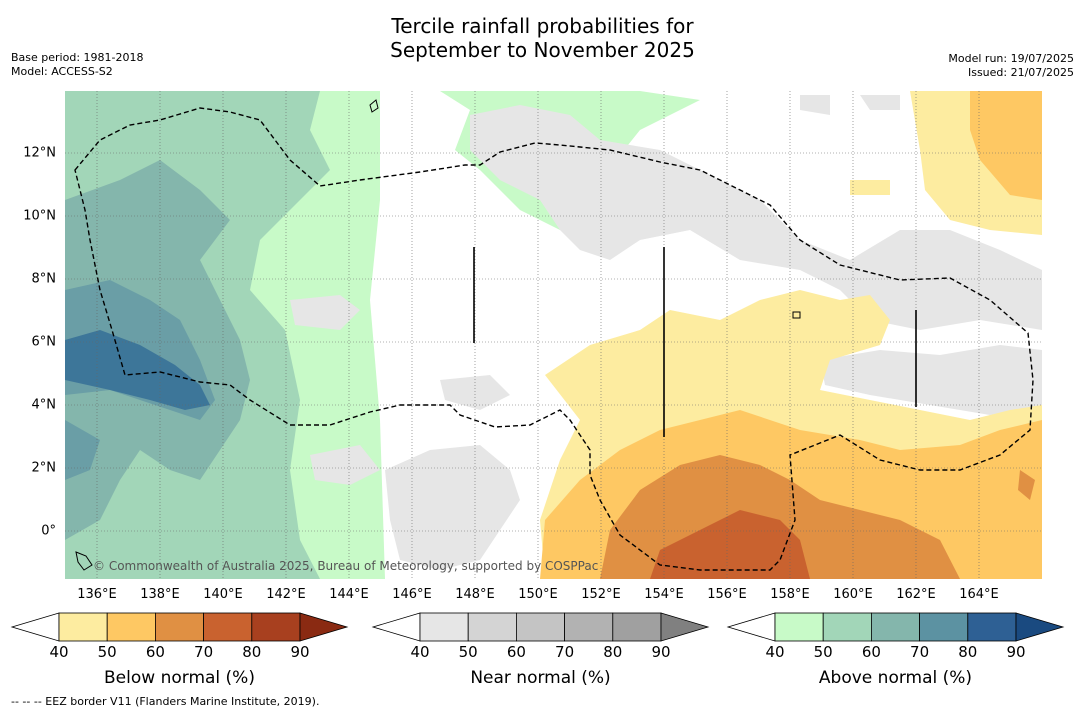 The width and height of the screenshot is (1085, 713). Describe the element at coordinates (601, 594) in the screenshot. I see `x-tick-label: 152°E` at that location.